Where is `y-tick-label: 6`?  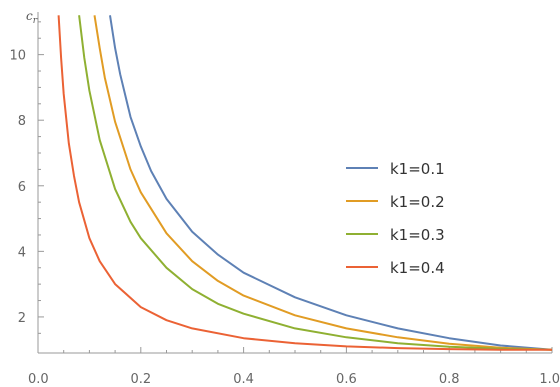
y-tick-label: 6 is located at coordinates (22, 187).